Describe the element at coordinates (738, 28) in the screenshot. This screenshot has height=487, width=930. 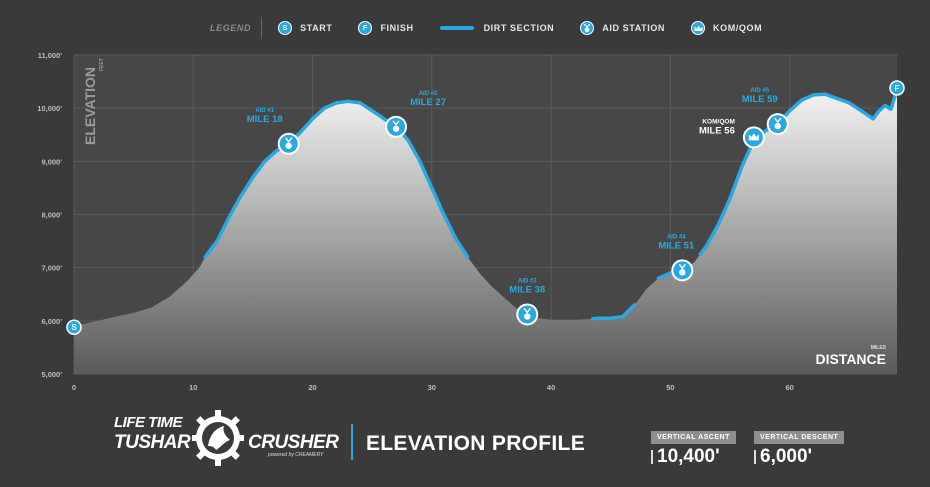
I see `legend-label-kom: KOM/QOM` at that location.